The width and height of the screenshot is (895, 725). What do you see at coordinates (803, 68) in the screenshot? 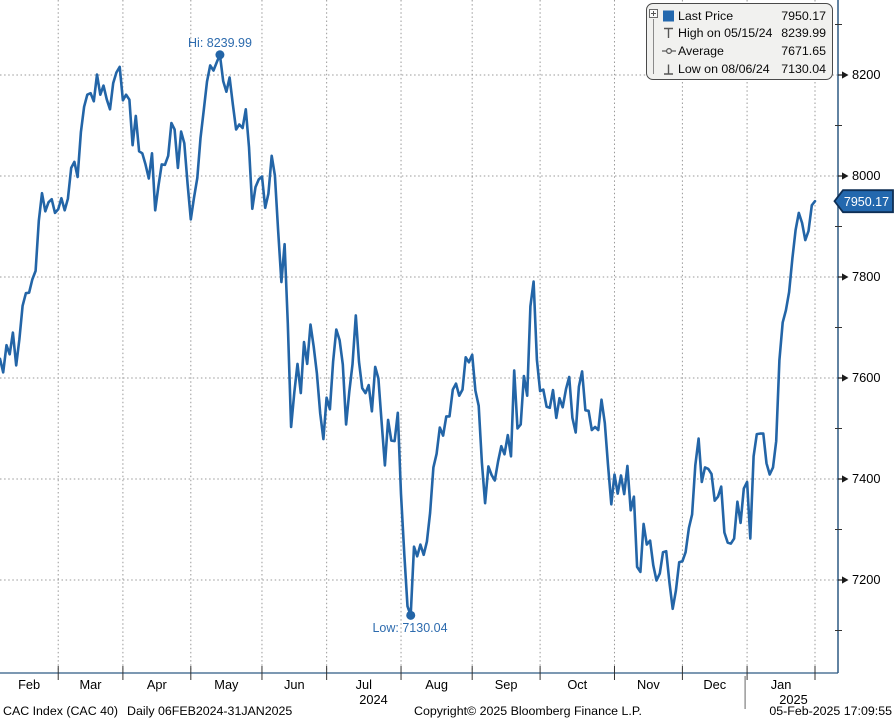
I see `legend-value: 7130.04` at bounding box center [803, 68].